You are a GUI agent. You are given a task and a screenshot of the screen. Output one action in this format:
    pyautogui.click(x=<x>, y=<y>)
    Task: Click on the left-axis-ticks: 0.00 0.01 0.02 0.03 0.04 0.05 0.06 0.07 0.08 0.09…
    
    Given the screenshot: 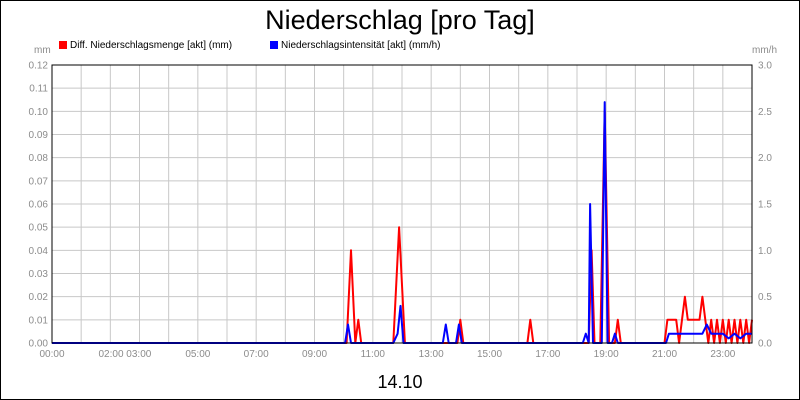 What is the action you would take?
    pyautogui.click(x=39, y=205)
    